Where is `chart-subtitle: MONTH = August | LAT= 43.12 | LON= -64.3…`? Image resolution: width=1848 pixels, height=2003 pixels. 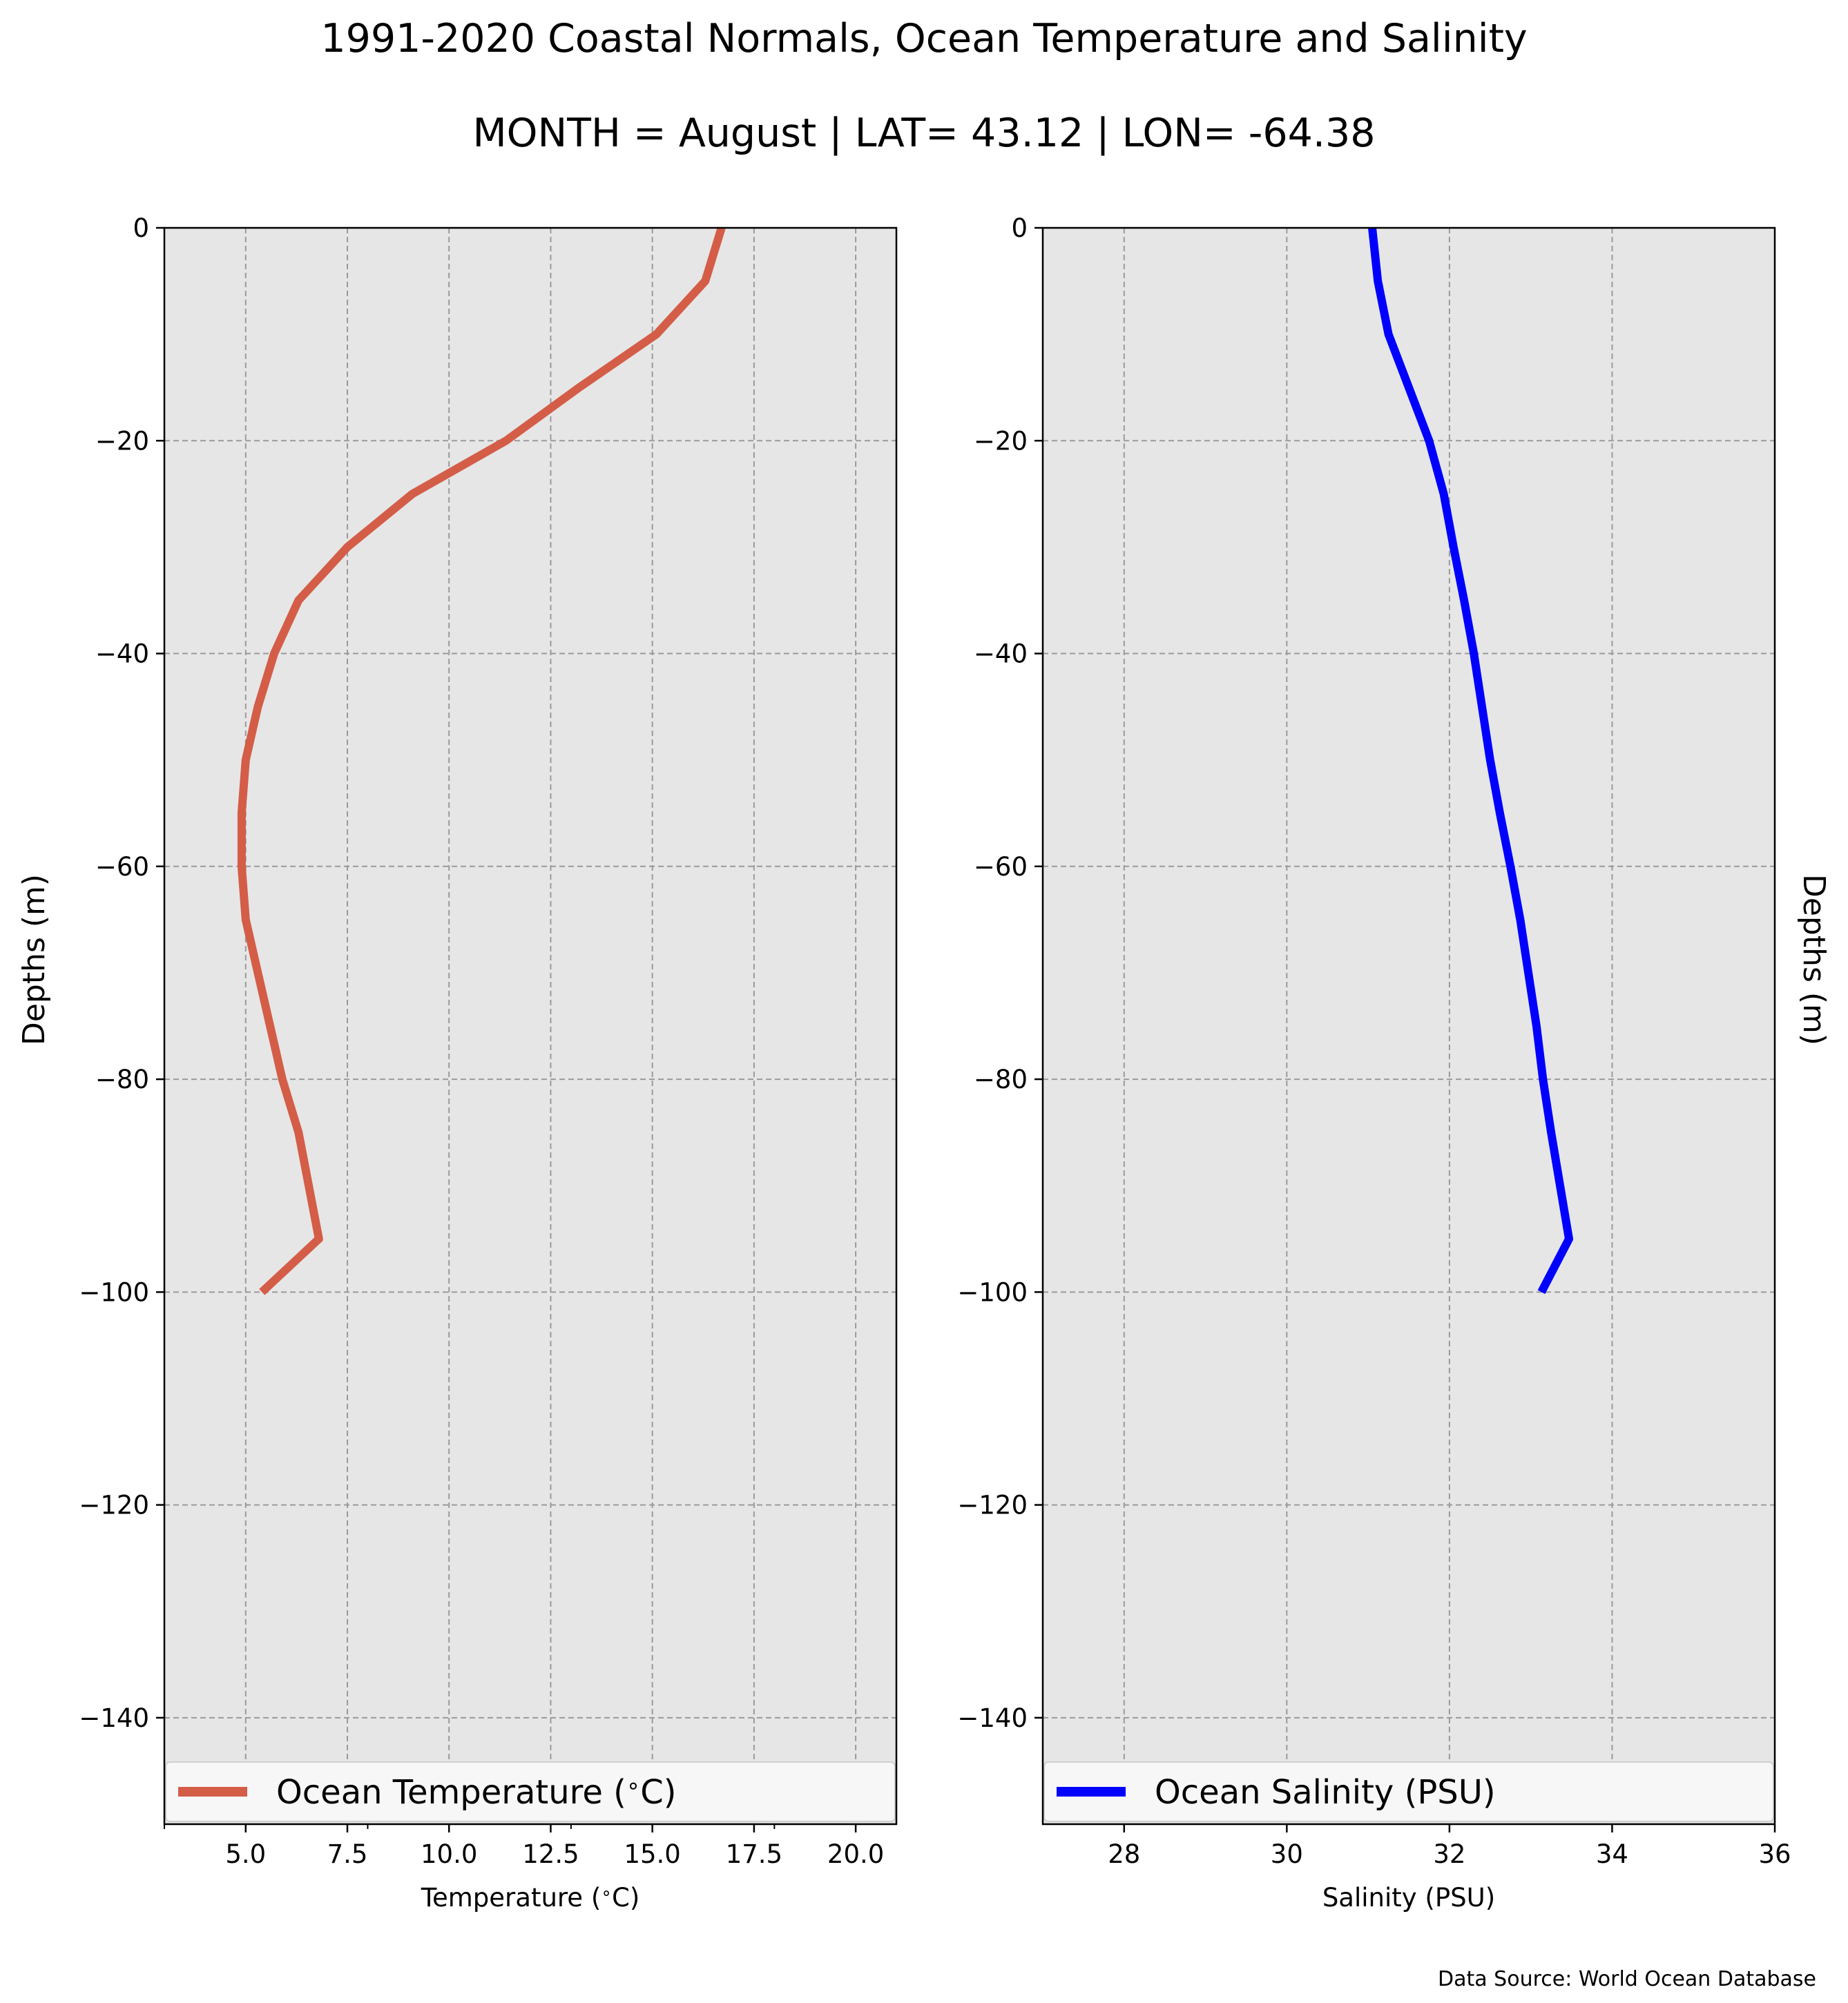
chart-subtitle: MONTH = August | LAT= 43.12 | LON= -64.3… is located at coordinates (923, 133).